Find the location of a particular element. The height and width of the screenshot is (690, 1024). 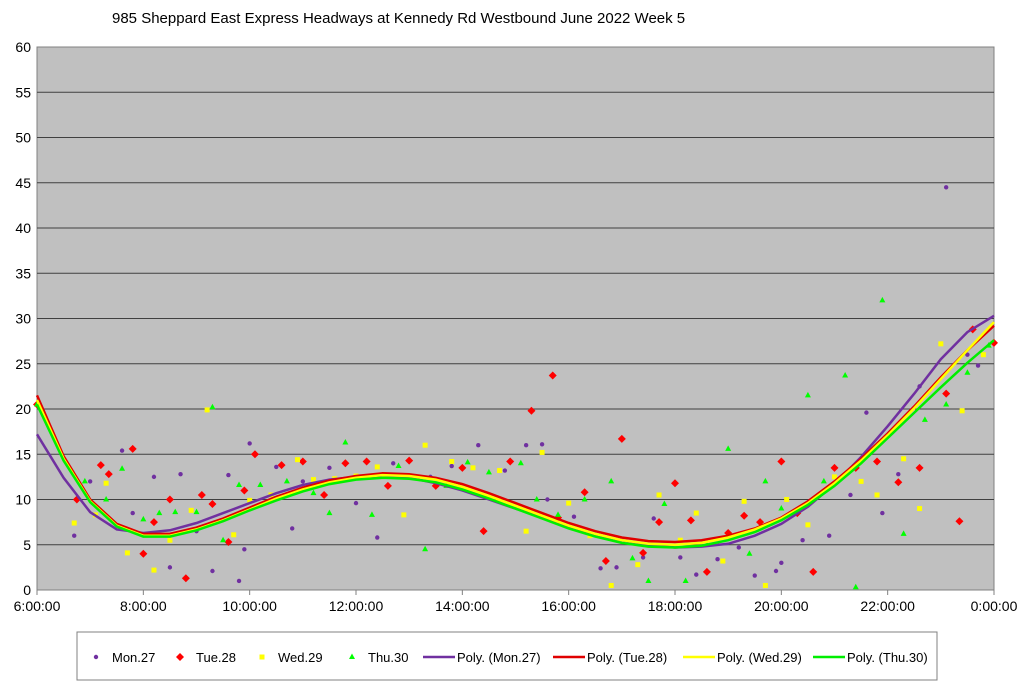

legend-marker is located at coordinates (96, 657).